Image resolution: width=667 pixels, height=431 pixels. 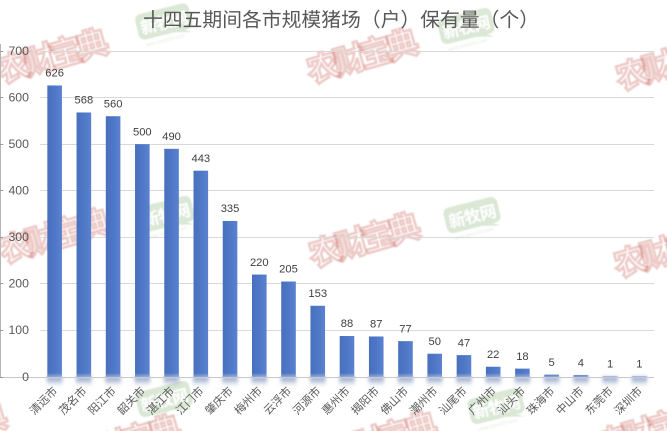 I want to click on svg-text: 22, so click(x=493, y=355).